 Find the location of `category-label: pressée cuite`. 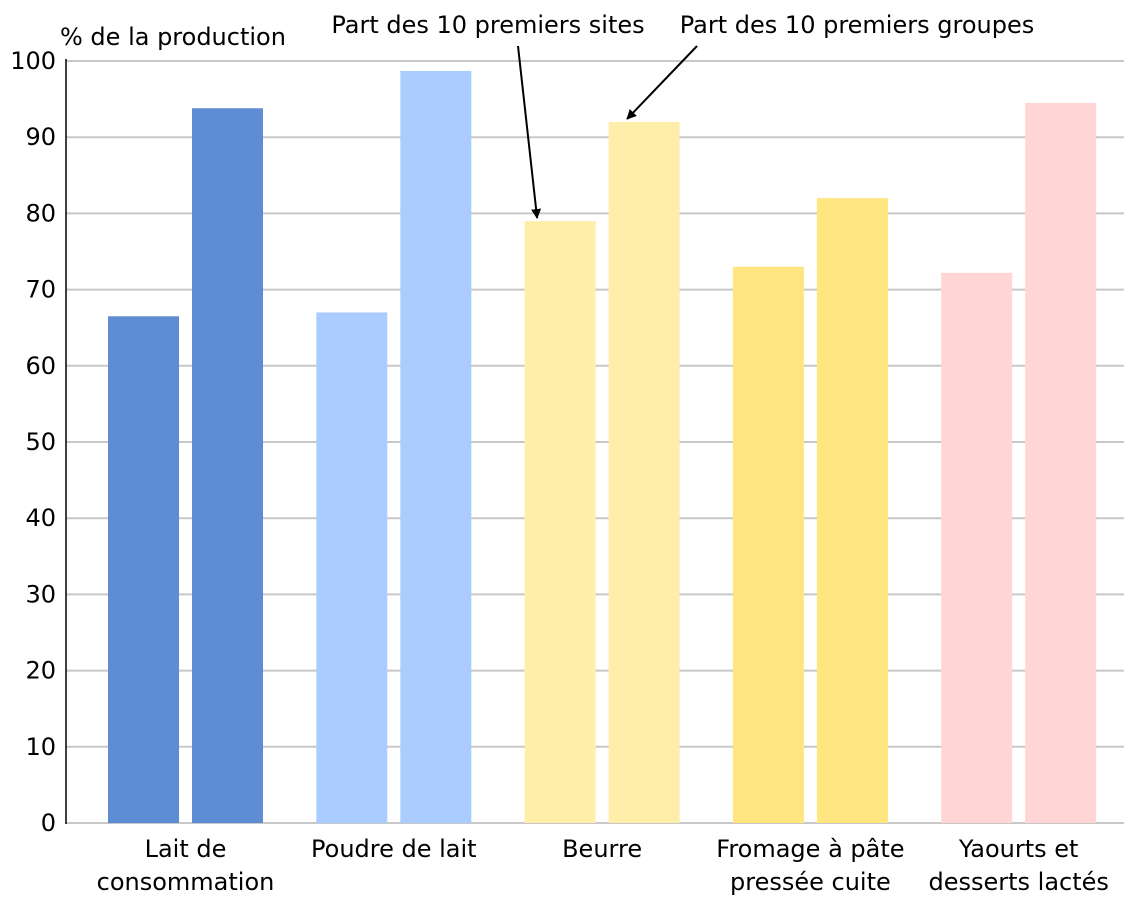

category-label: pressée cuite is located at coordinates (810, 882).